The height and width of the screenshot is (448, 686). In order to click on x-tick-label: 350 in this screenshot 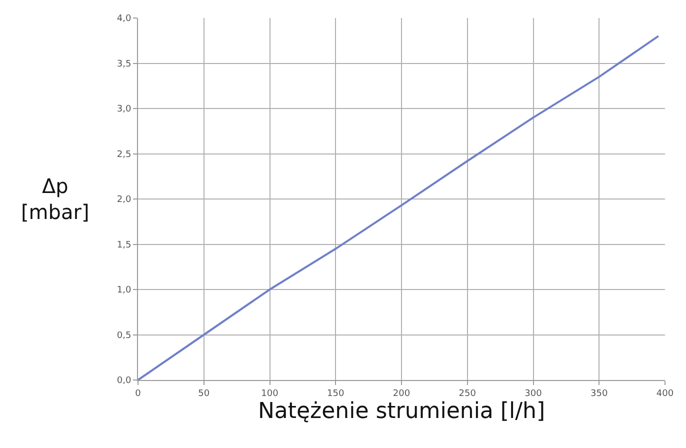, I will do `click(599, 393)`.